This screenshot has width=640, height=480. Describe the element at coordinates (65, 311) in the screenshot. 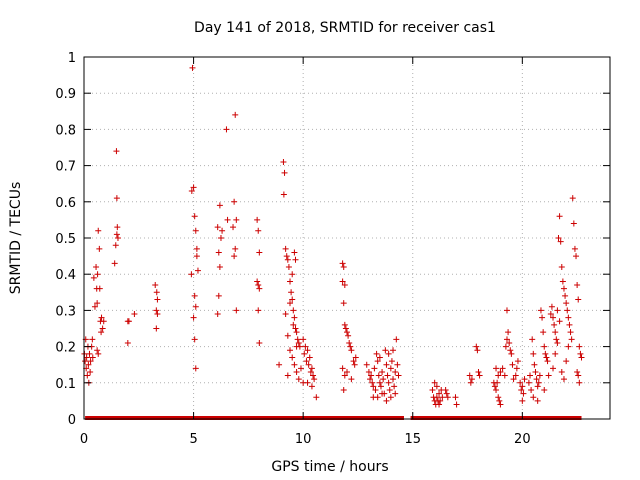

I see `y-tick-label: 0.3` at that location.